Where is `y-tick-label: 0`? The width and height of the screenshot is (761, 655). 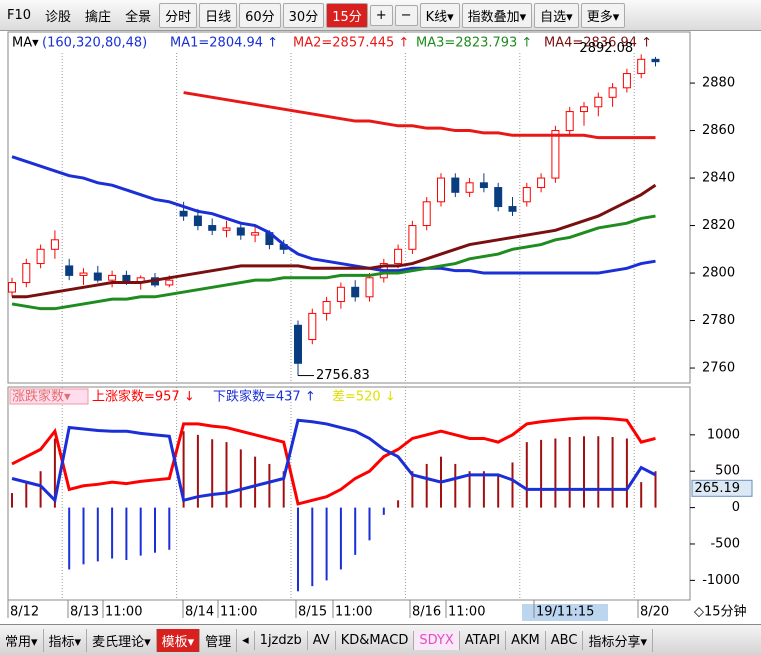
y-tick-label: 0 is located at coordinates (736, 507).